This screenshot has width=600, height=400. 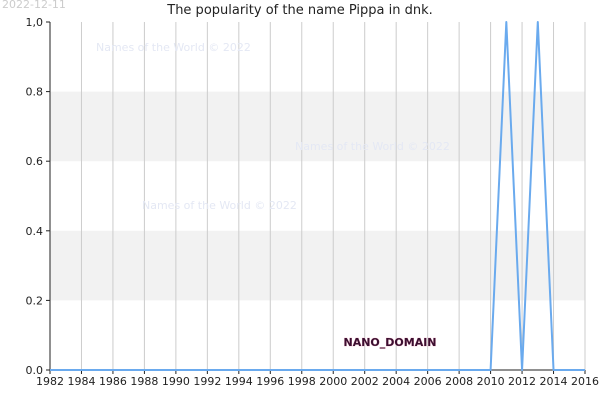 What do you see at coordinates (176, 381) in the screenshot?
I see `x-tick-label: 1990` at bounding box center [176, 381].